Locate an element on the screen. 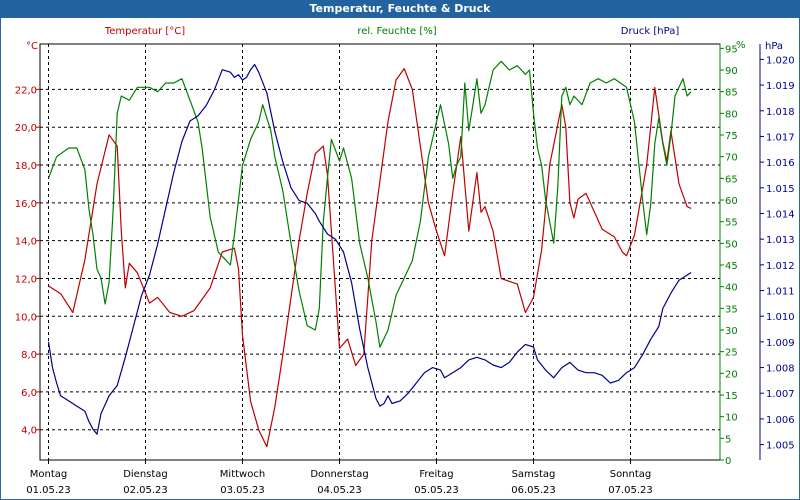  y-tick-label-temp: 8,0 is located at coordinates (29, 355).